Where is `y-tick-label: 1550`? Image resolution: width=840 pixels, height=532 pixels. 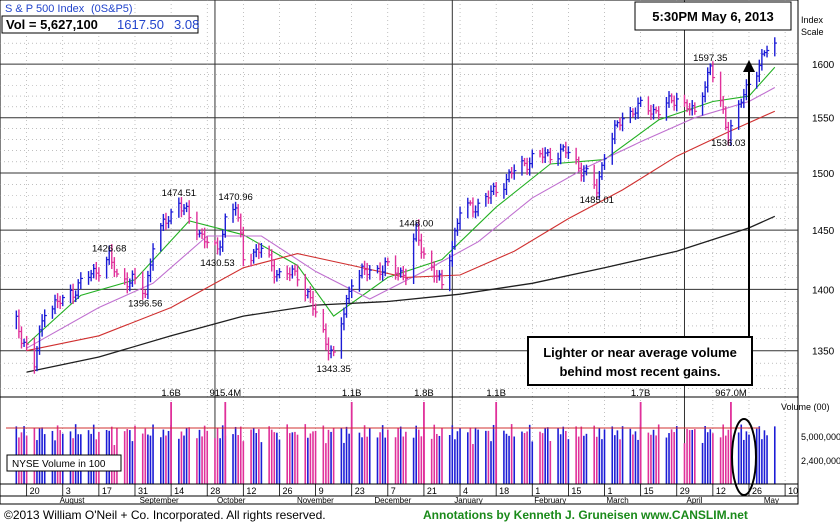
y-tick-label: 1550 is located at coordinates (823, 119).